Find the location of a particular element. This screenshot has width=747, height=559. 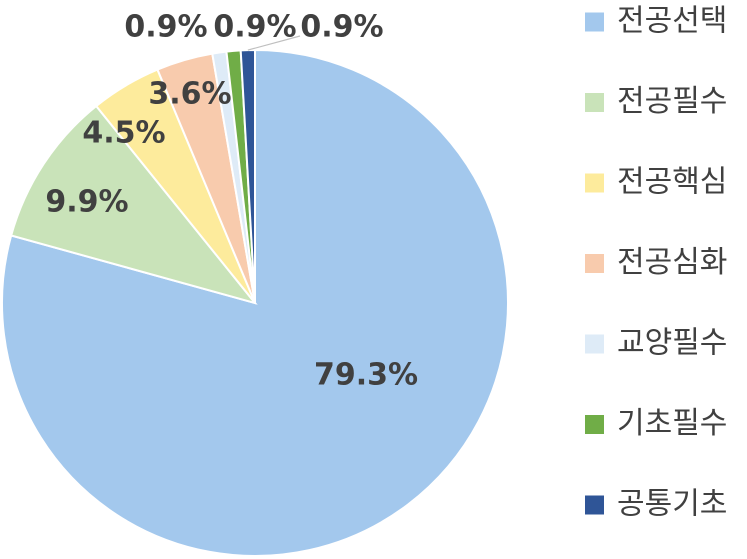

data-label-6: 0.9% is located at coordinates (254, 27).